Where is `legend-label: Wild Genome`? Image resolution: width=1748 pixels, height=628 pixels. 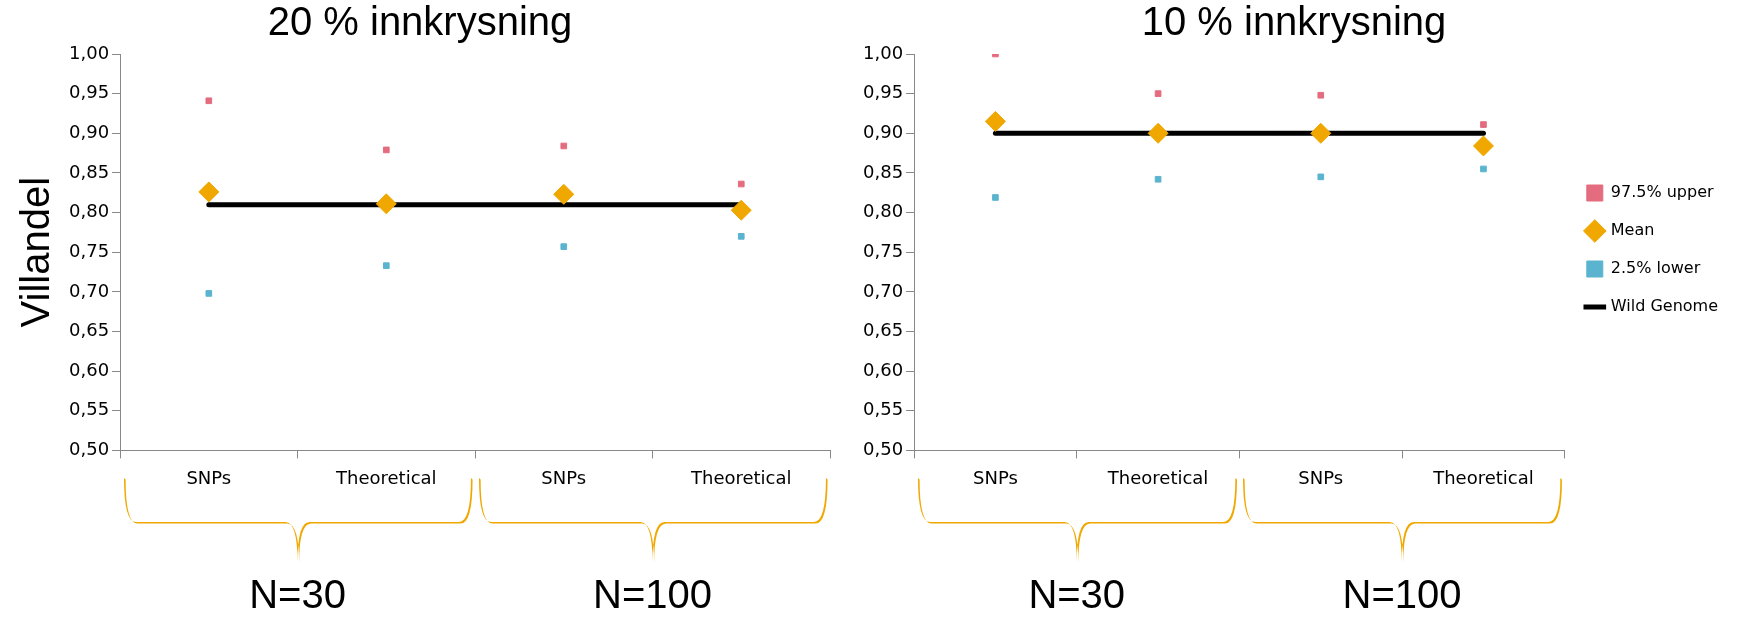
legend-label: Wild Genome is located at coordinates (1664, 306).